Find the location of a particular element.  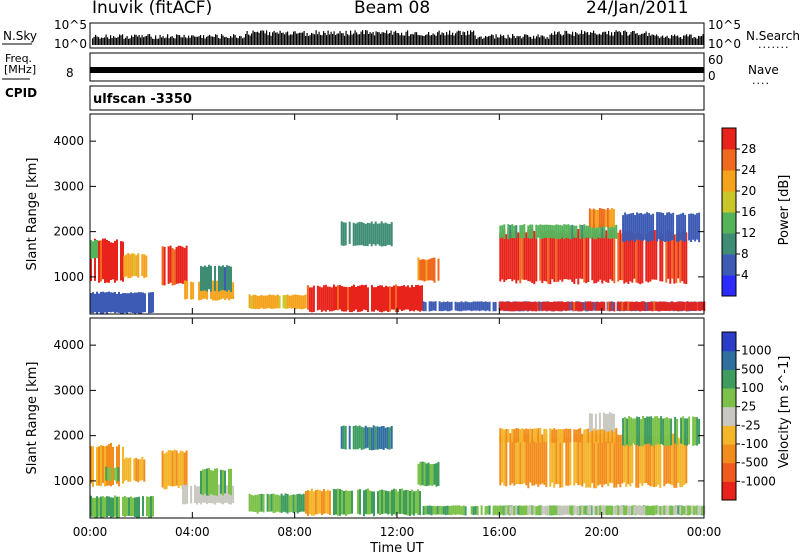

velocity-data is located at coordinates (398, 465).